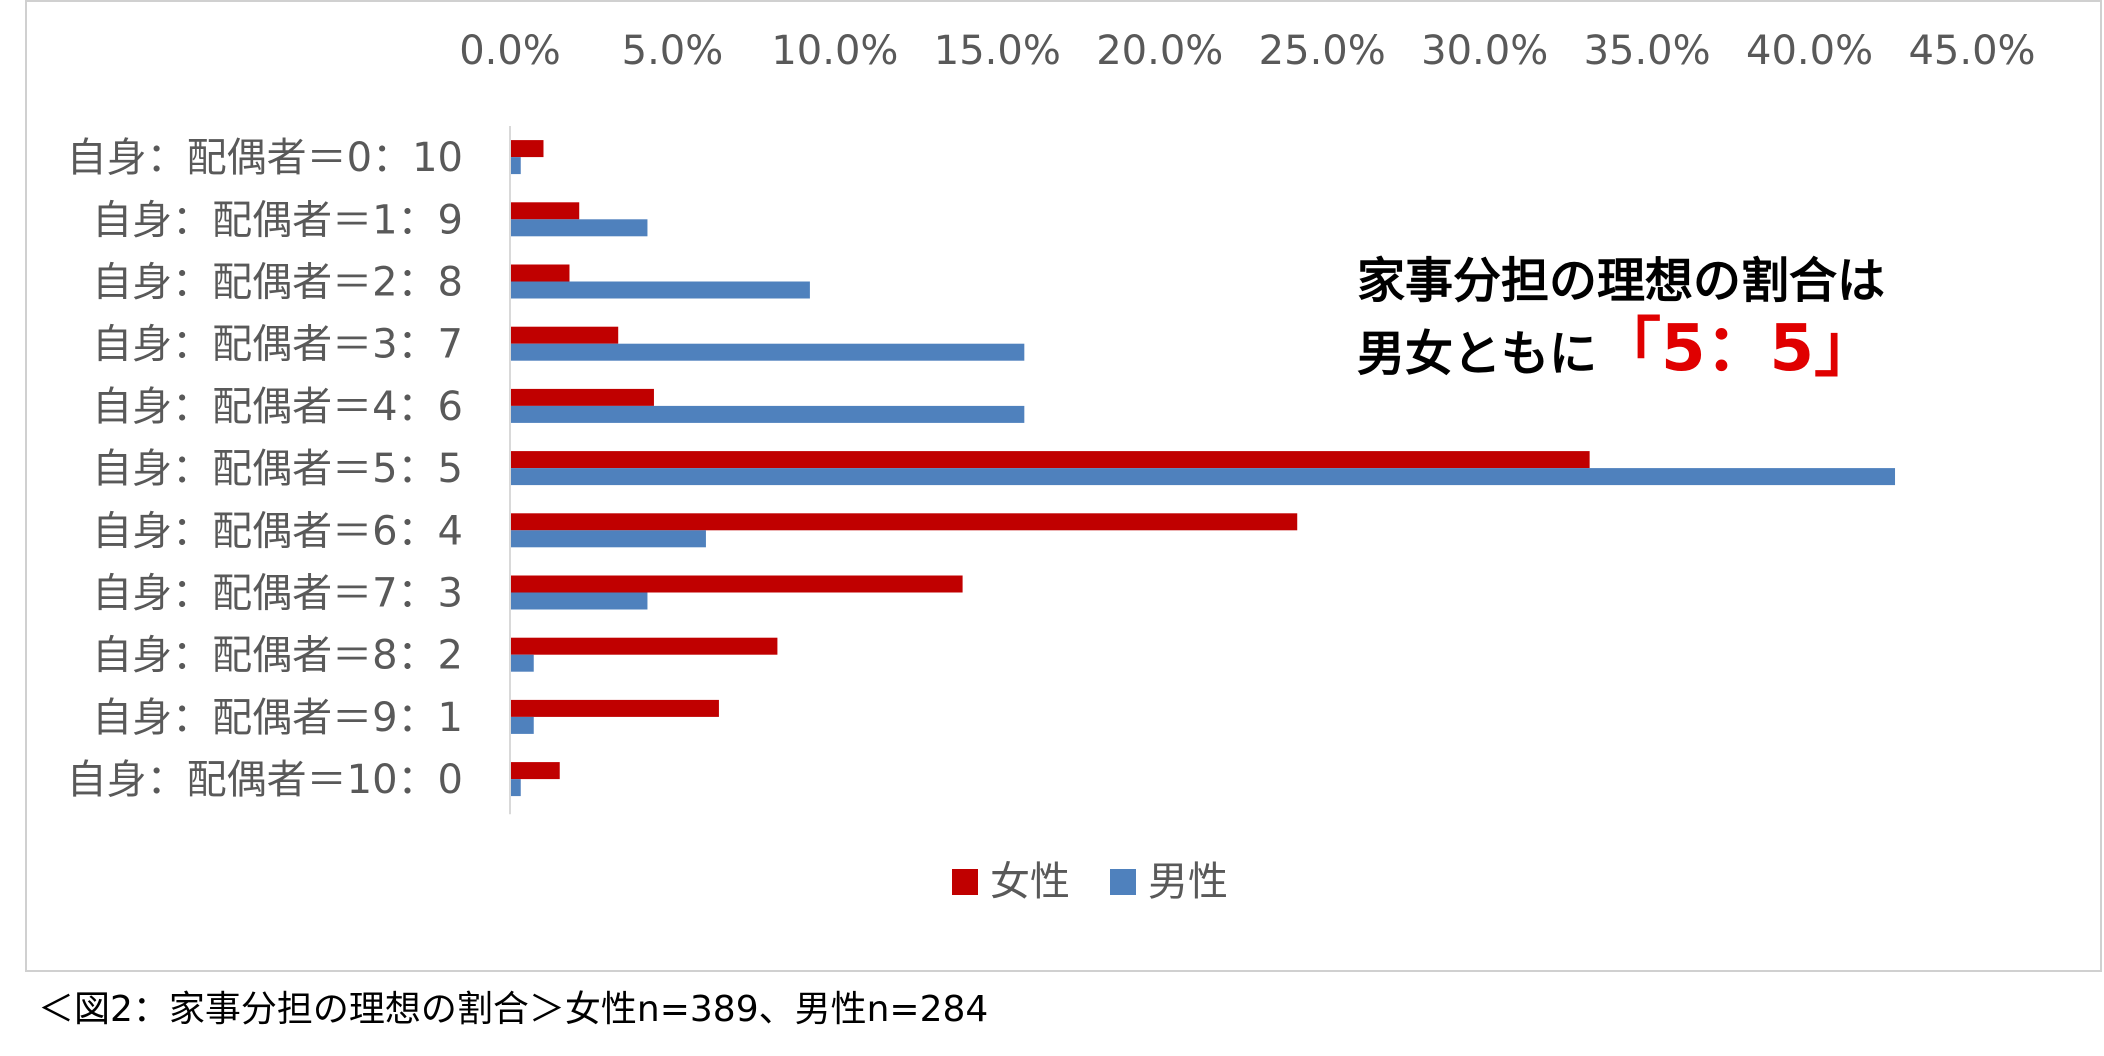  I want to click on x-tick-label: 45.0%, so click(1971, 51).